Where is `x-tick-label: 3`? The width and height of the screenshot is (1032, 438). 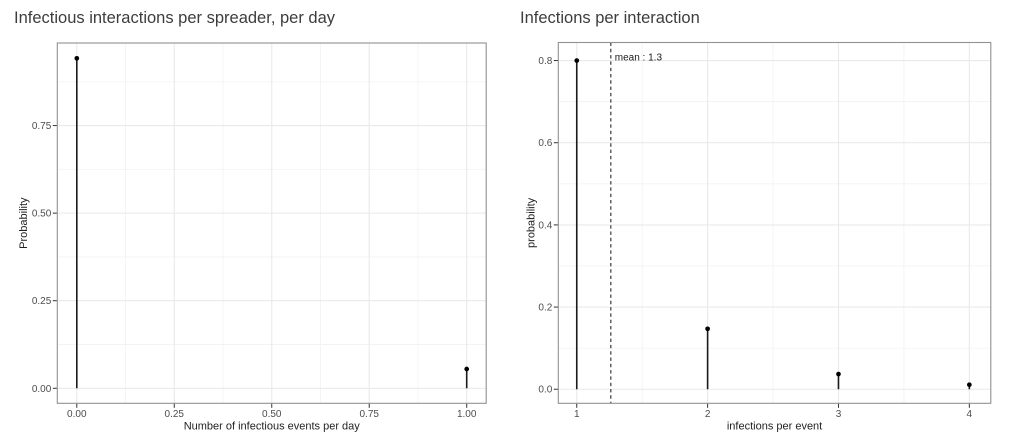 x-tick-label: 3 is located at coordinates (839, 414).